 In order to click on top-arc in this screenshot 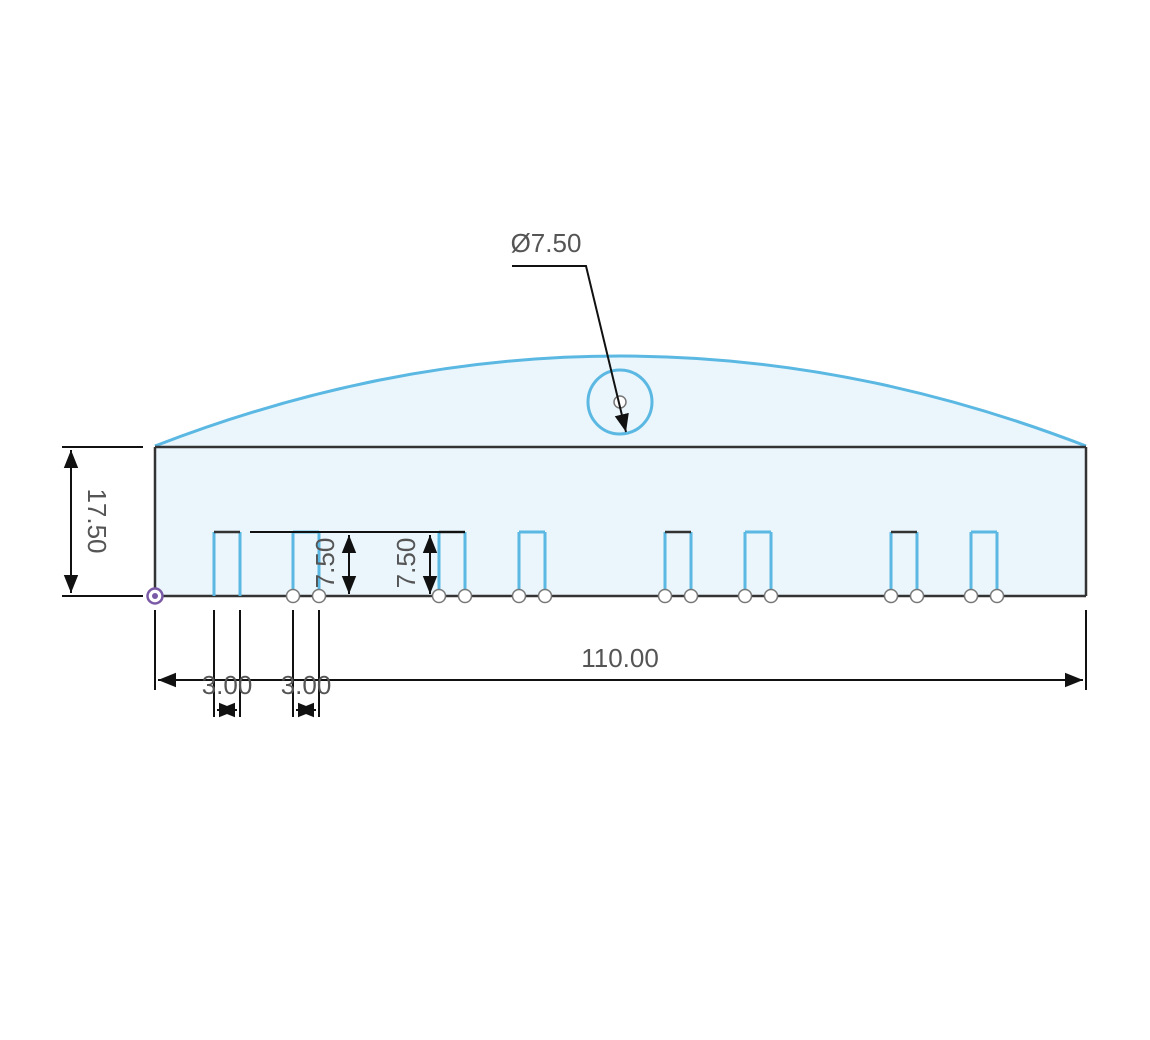, I will do `click(620, 401)`.